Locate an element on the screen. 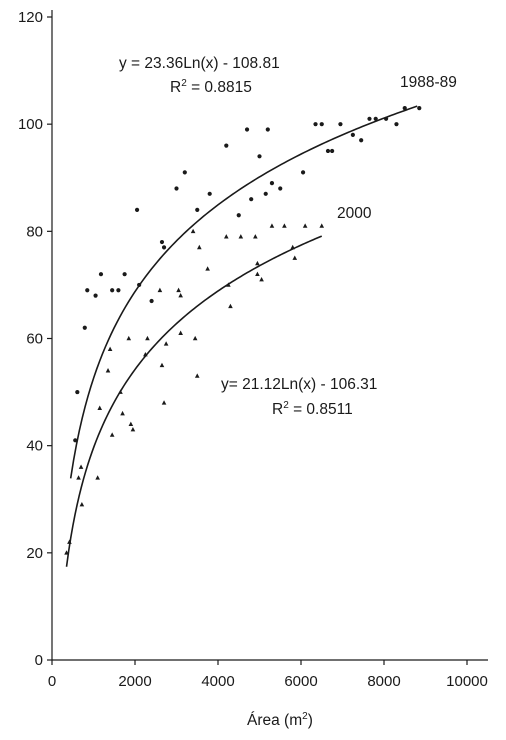 The image size is (506, 740). x-tick-label: 10000 is located at coordinates (467, 681).